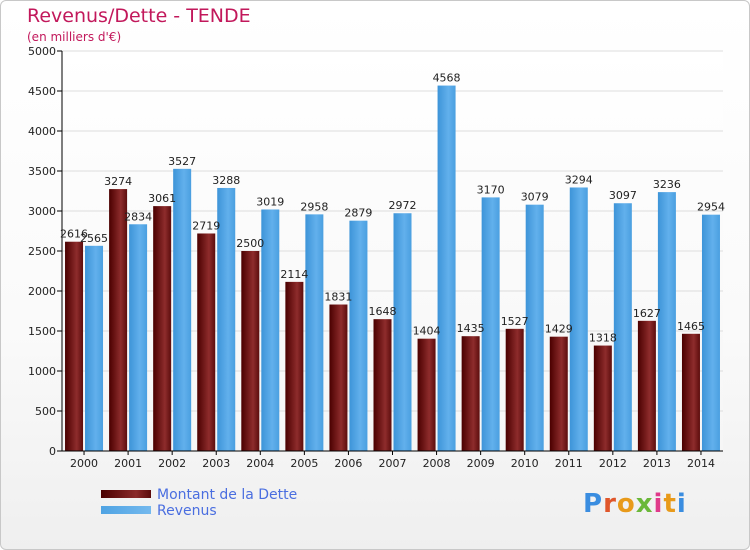 This screenshot has height=550, width=750. What do you see at coordinates (525, 463) in the screenshot?
I see `x-tick-label: 2010` at bounding box center [525, 463].